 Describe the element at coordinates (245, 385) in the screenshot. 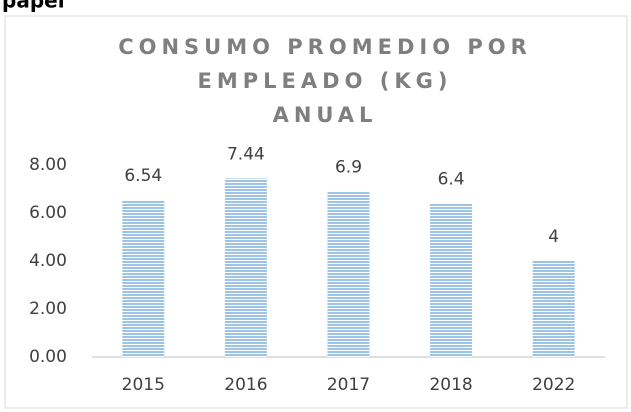

I see `x-tick-label: 2016` at that location.